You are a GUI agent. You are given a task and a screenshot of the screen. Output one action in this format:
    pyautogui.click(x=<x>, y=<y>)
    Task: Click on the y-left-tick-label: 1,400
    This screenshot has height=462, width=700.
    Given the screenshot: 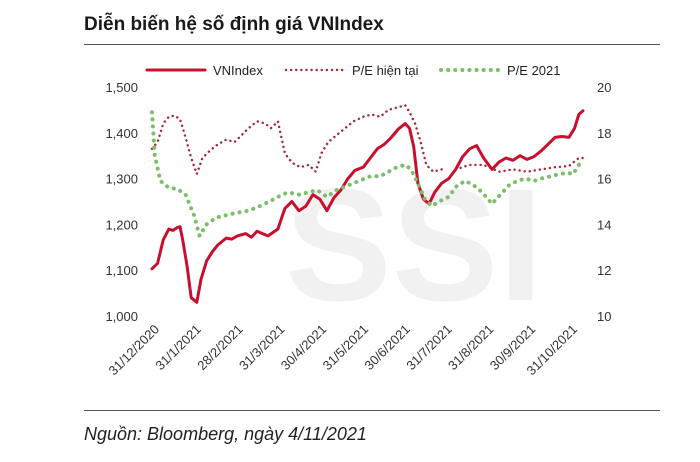 What is the action you would take?
    pyautogui.click(x=121, y=133)
    